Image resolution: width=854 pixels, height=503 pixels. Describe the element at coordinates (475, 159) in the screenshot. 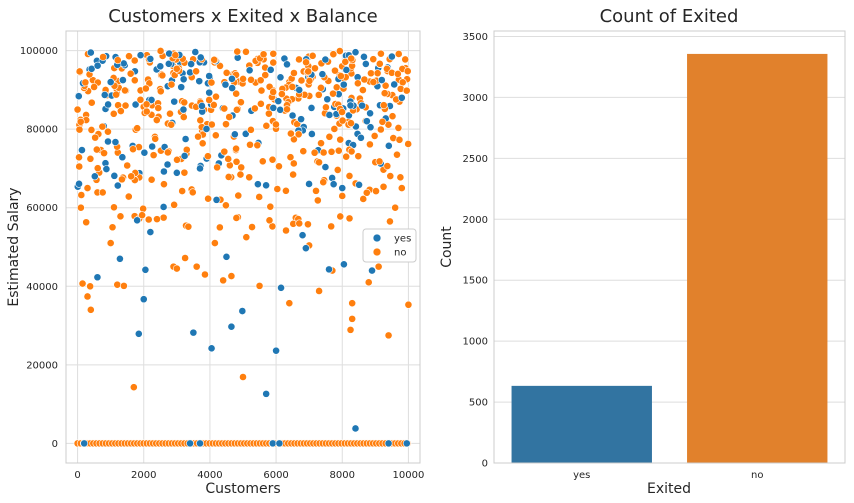

I see `bar-y-tick-label: 2500` at that location.